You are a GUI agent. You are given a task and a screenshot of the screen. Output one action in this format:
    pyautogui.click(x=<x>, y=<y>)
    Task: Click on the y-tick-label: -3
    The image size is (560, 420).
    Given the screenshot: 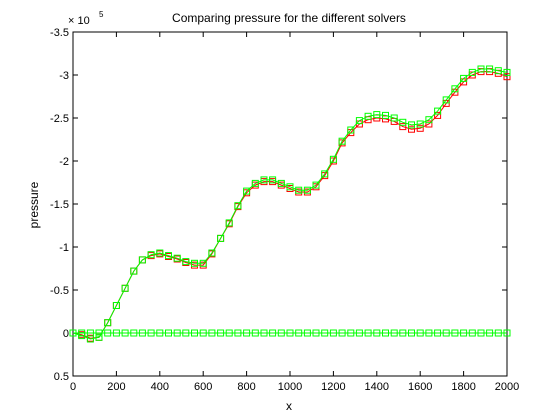 What is the action you would take?
    pyautogui.click(x=64, y=76)
    